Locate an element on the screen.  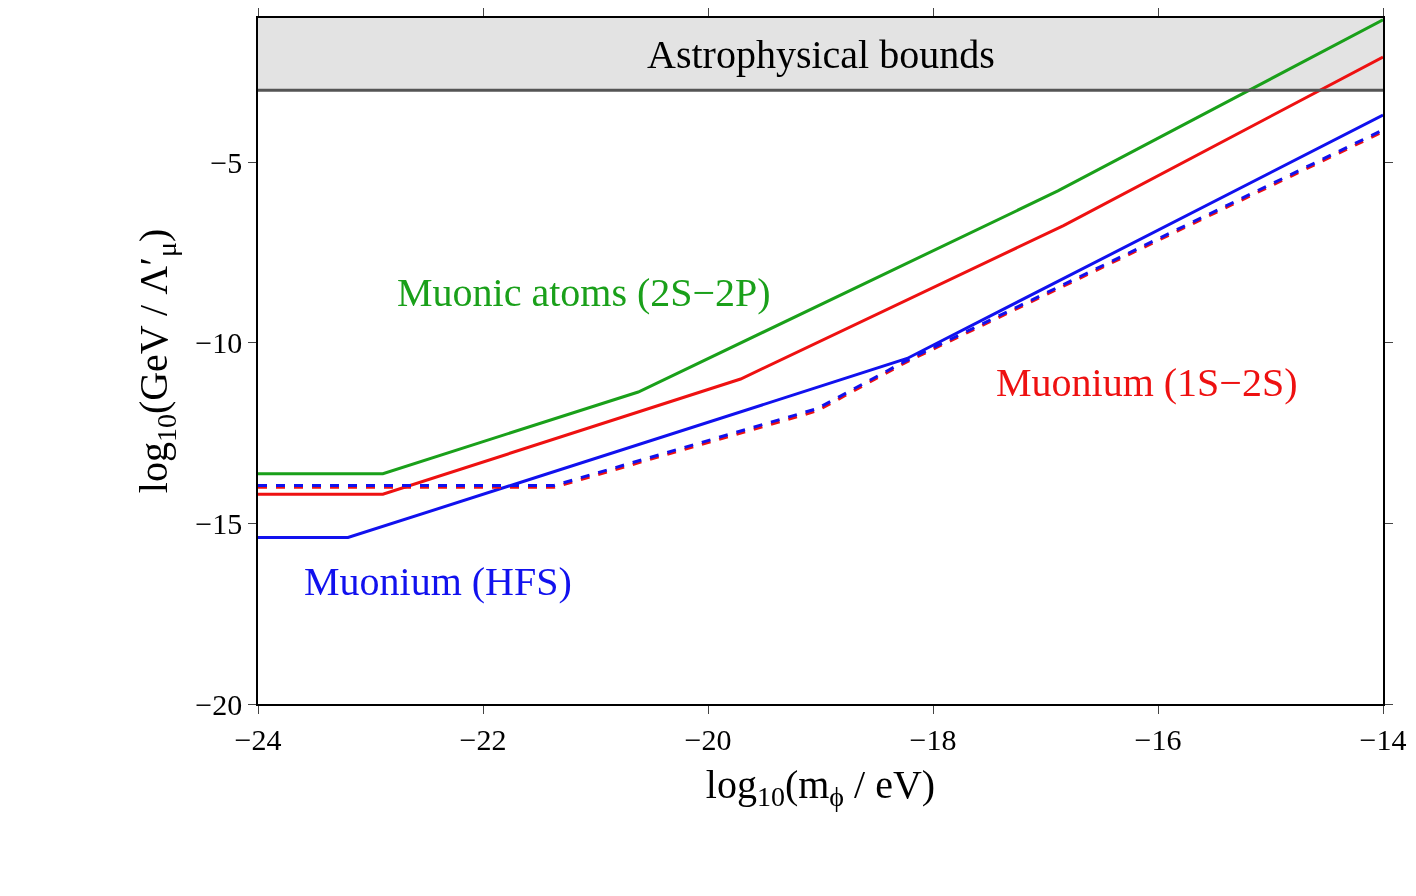
x-tick-label: −14 is located at coordinates (1383, 739).